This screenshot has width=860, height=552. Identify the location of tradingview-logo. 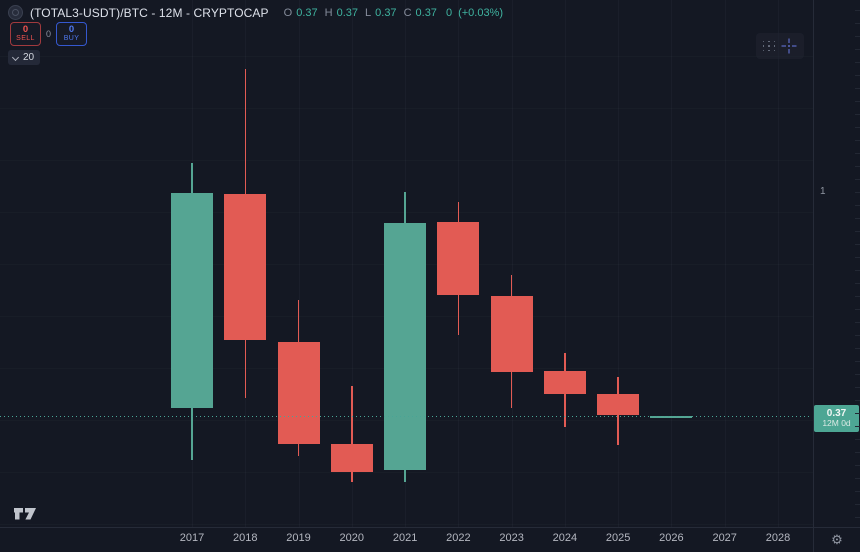
(26, 513).